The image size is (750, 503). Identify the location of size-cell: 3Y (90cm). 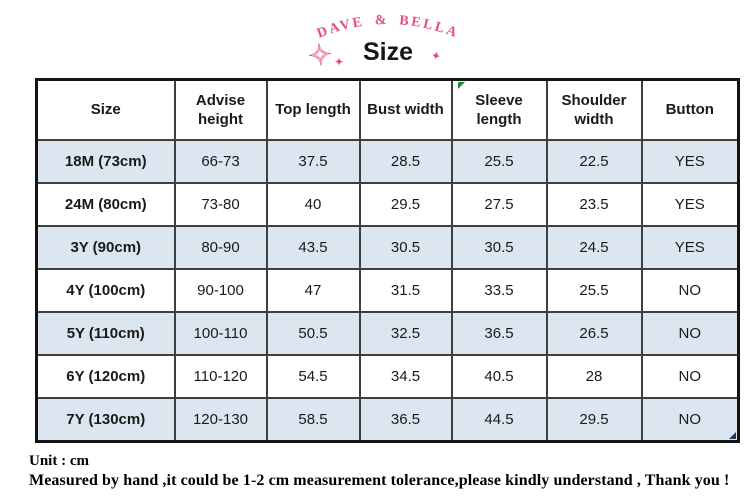
(105, 247).